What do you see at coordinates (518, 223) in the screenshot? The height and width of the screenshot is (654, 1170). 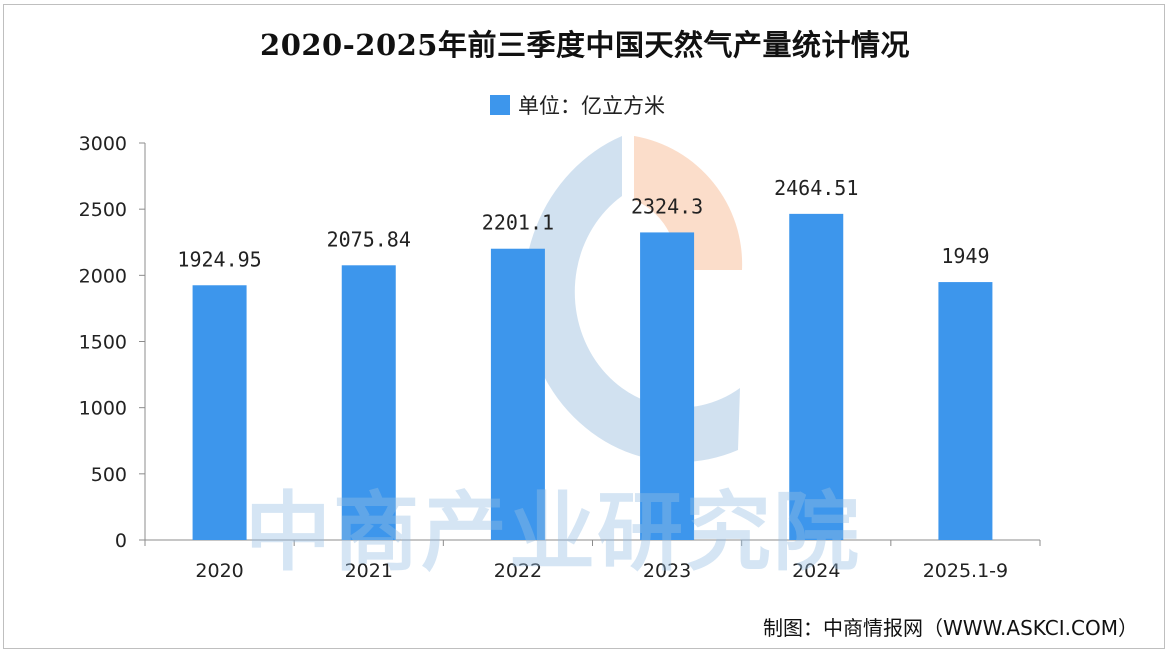 I see `data-label: 2201.1` at bounding box center [518, 223].